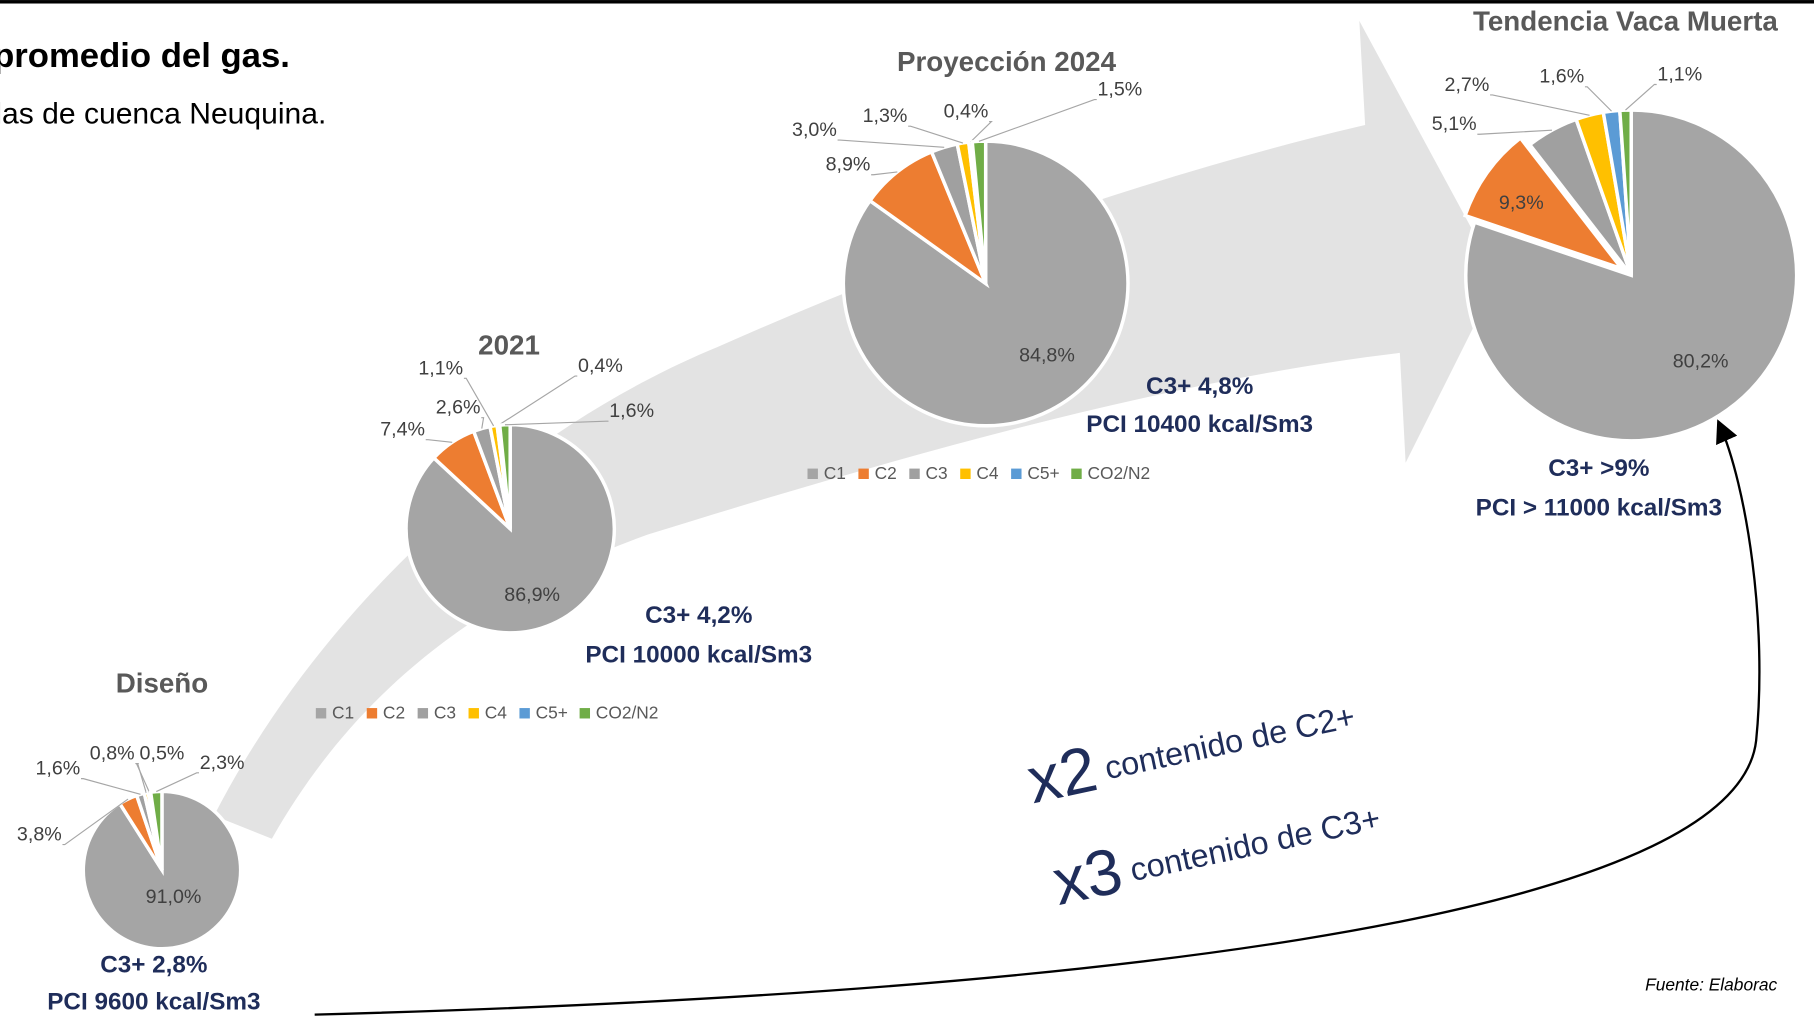  I want to click on data-label: 2,6%, so click(458, 408).